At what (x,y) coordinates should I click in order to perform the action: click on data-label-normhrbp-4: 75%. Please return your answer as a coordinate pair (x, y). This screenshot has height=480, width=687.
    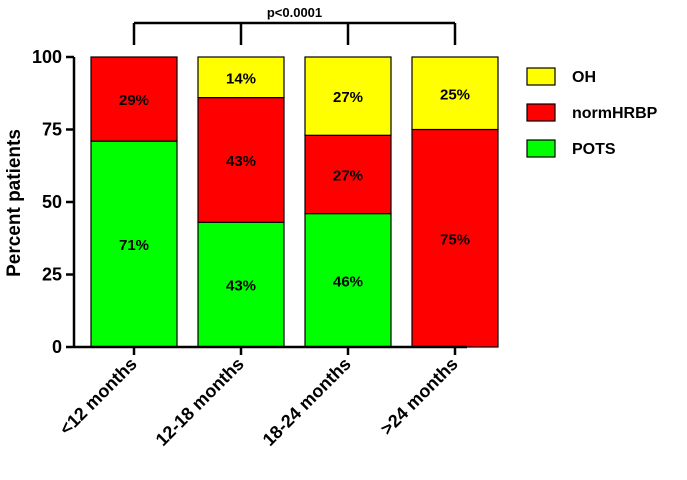
    Looking at the image, I should click on (455, 239).